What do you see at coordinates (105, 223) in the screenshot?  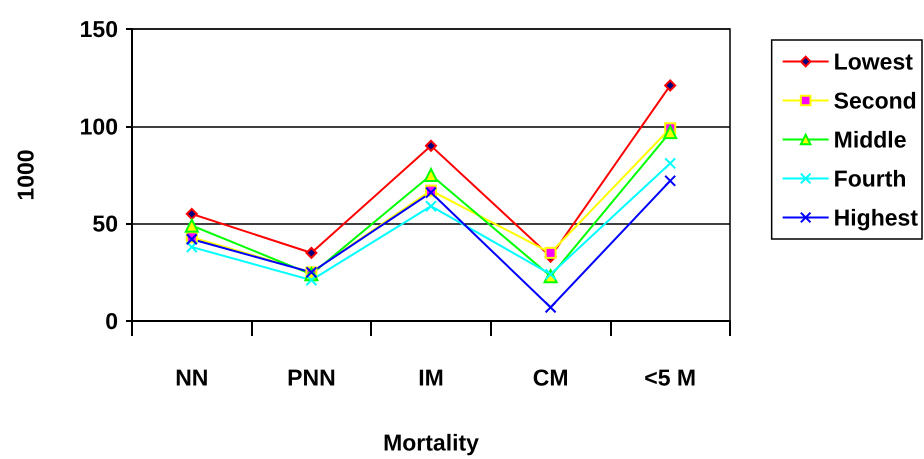 I see `y-tick-label: 50` at bounding box center [105, 223].